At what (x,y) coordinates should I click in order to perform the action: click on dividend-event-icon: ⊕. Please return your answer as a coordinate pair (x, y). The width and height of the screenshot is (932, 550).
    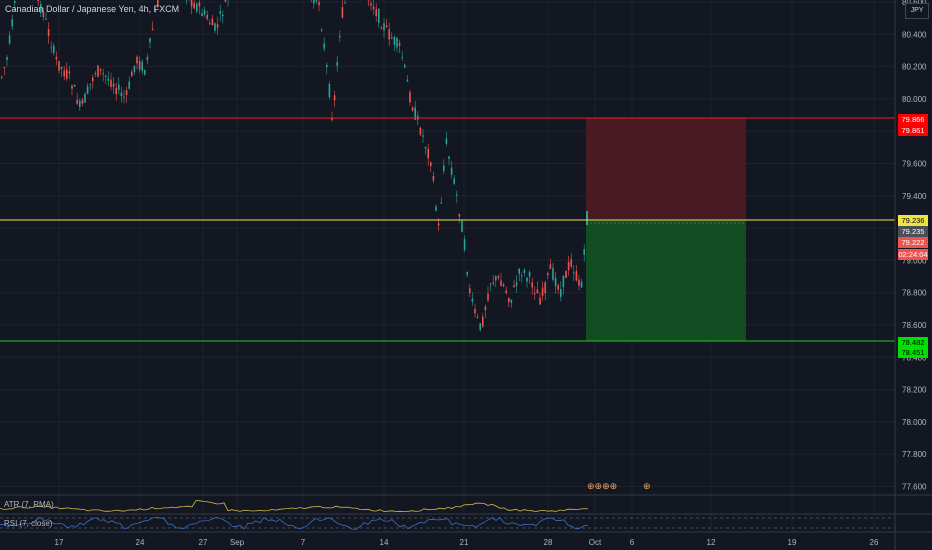
    Looking at the image, I should click on (647, 486).